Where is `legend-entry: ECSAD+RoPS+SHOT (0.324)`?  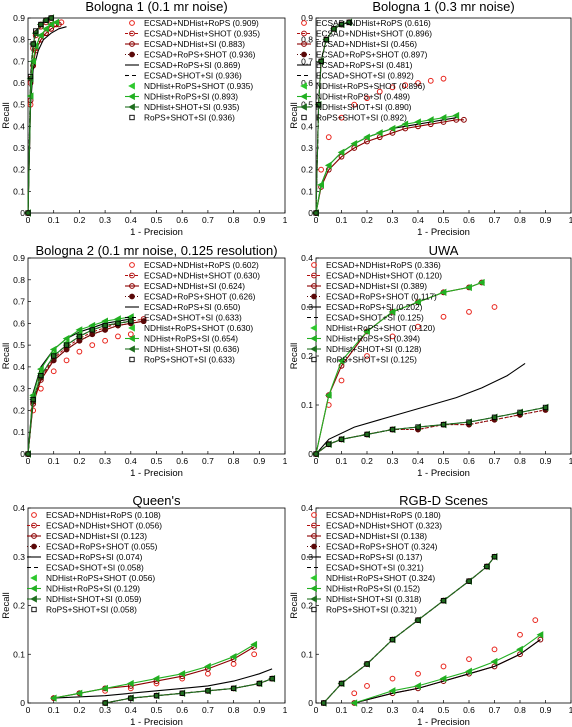
legend-entry: ECSAD+RoPS+SHOT (0.324) is located at coordinates (382, 547).